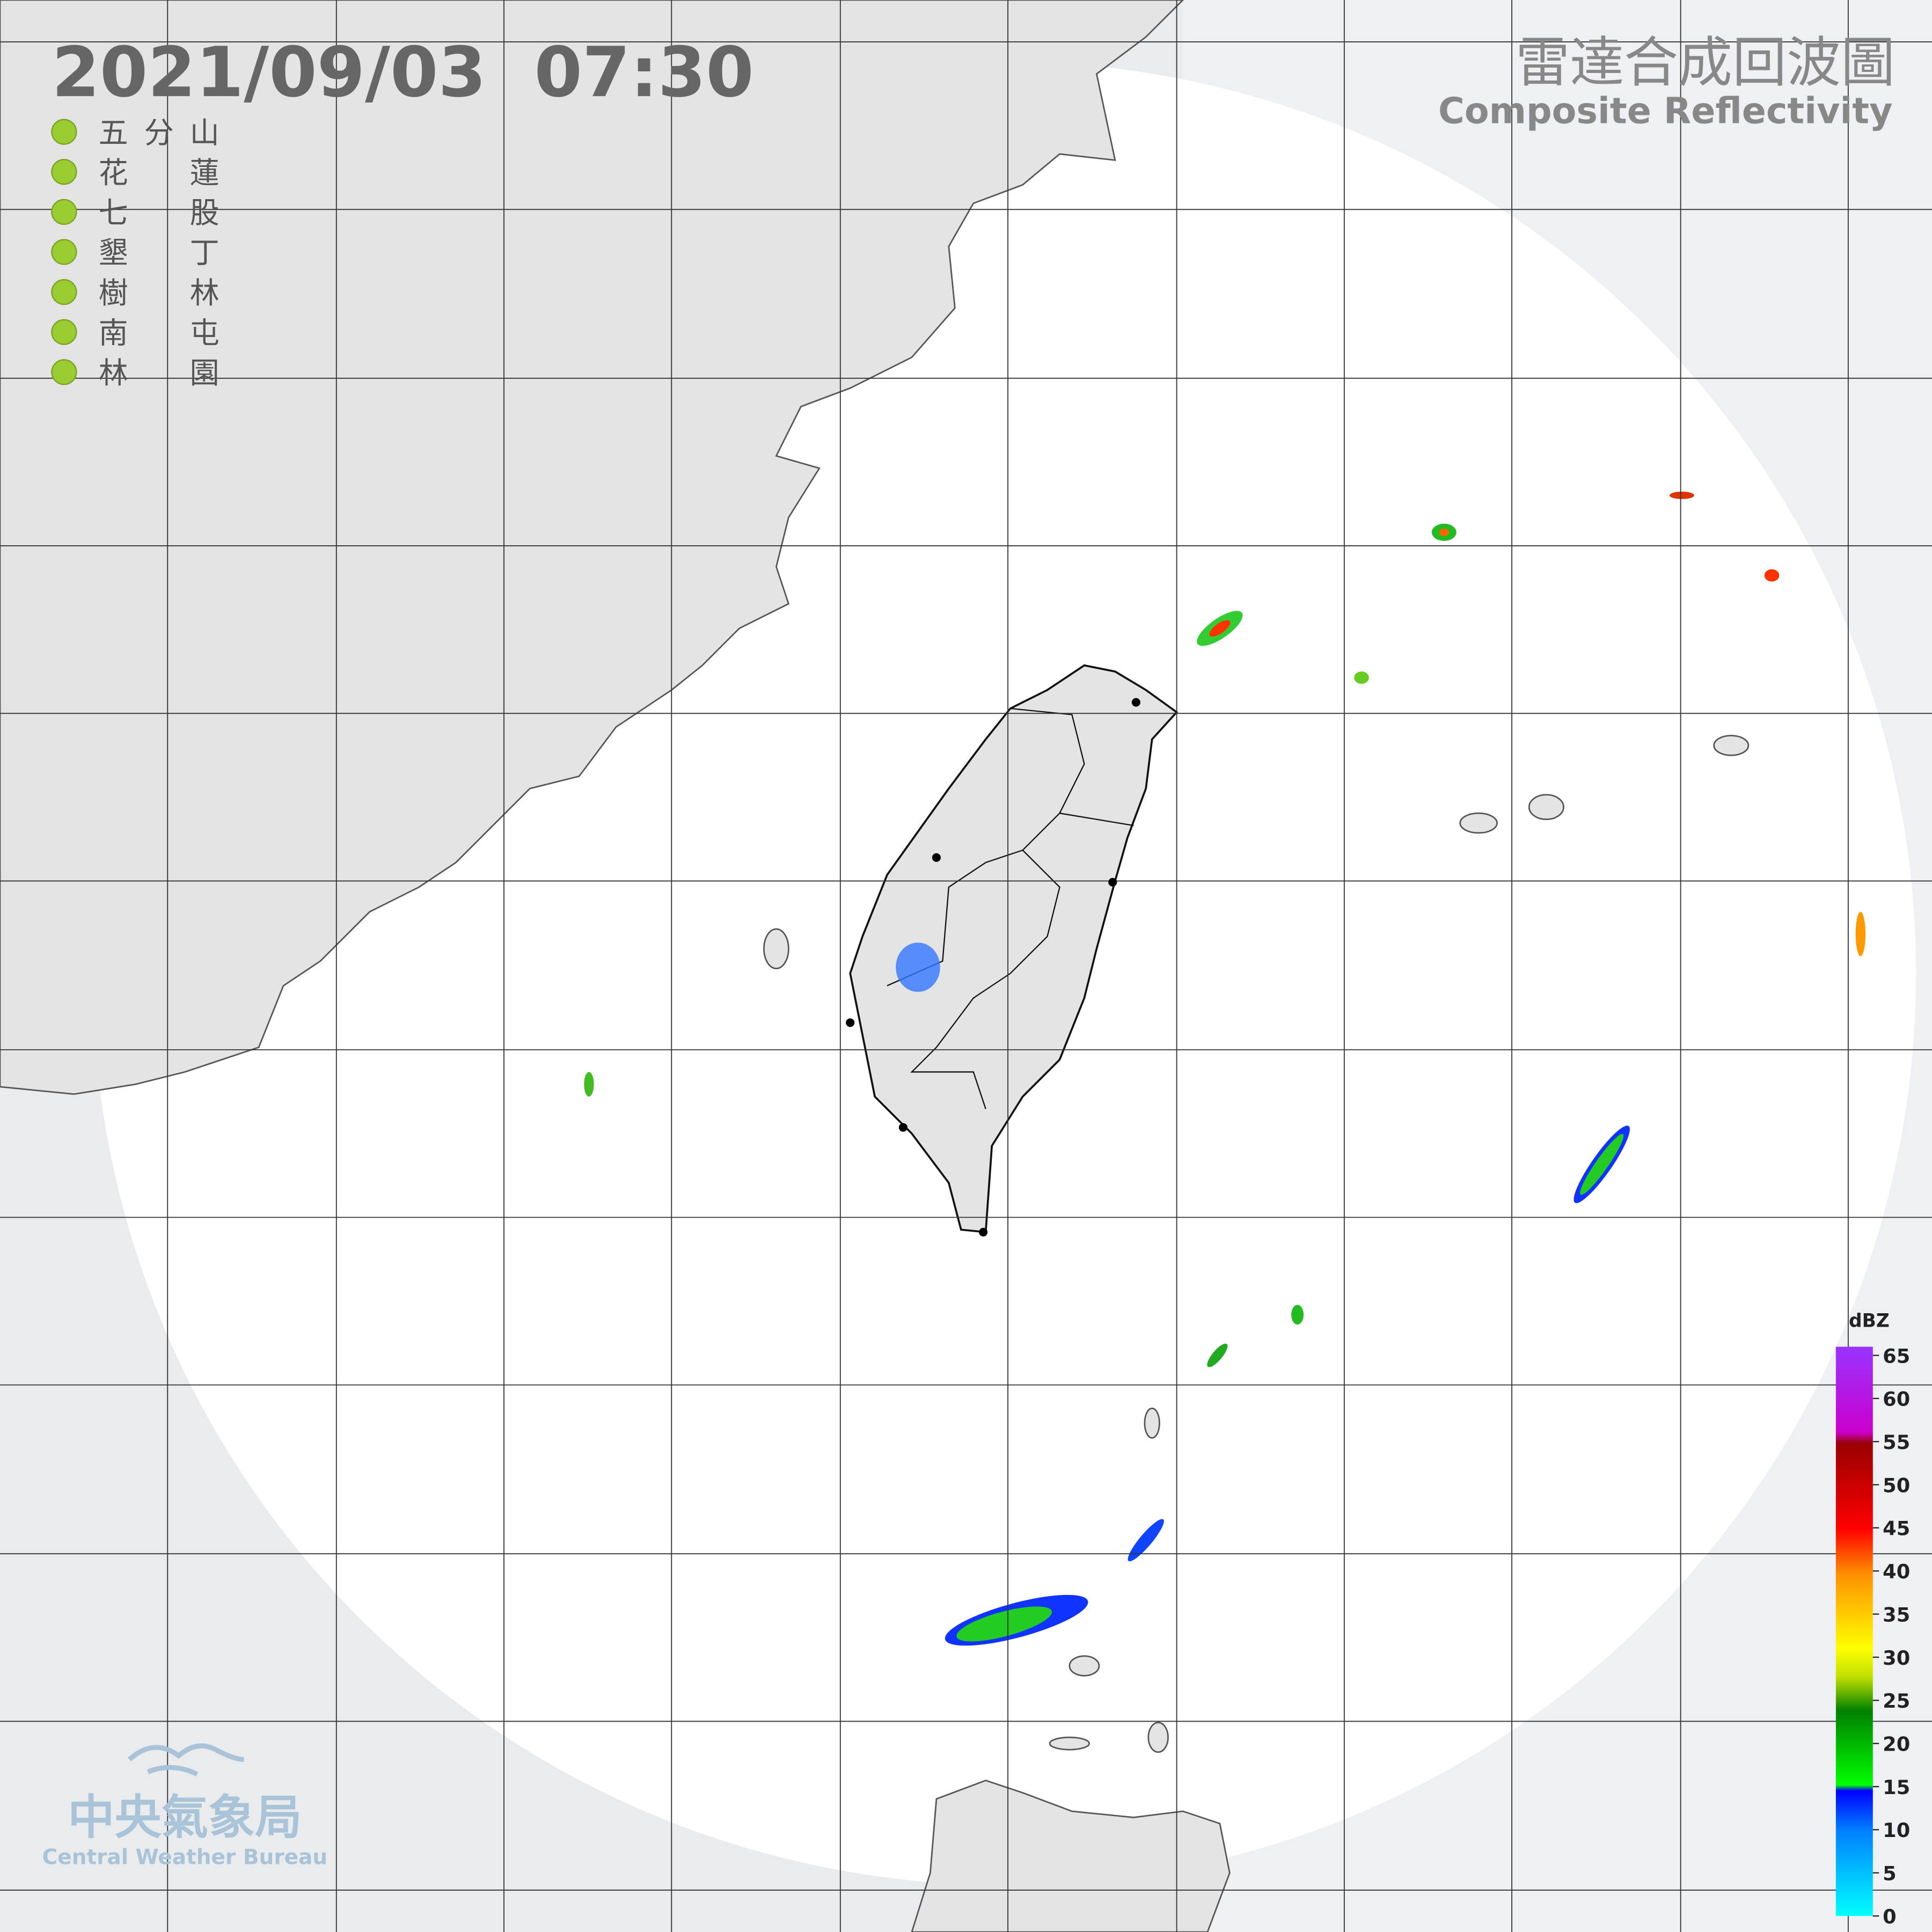  Describe the element at coordinates (1890, 1916) in the screenshot. I see `legend-tick-label: 0` at that location.